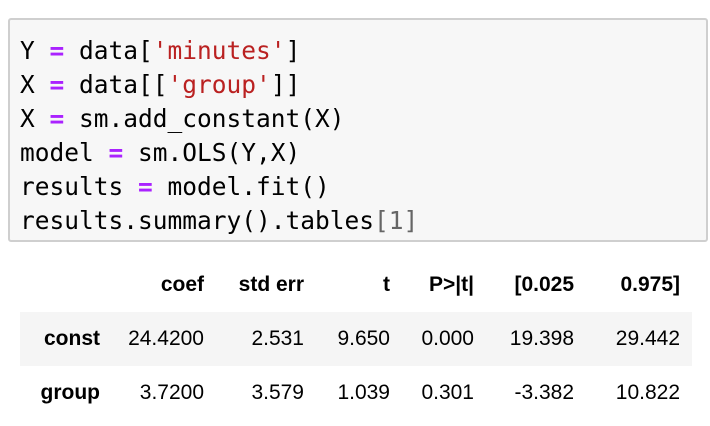 The height and width of the screenshot is (426, 710). I want to click on code-line: X = sm.add_constant(X), so click(182, 118).